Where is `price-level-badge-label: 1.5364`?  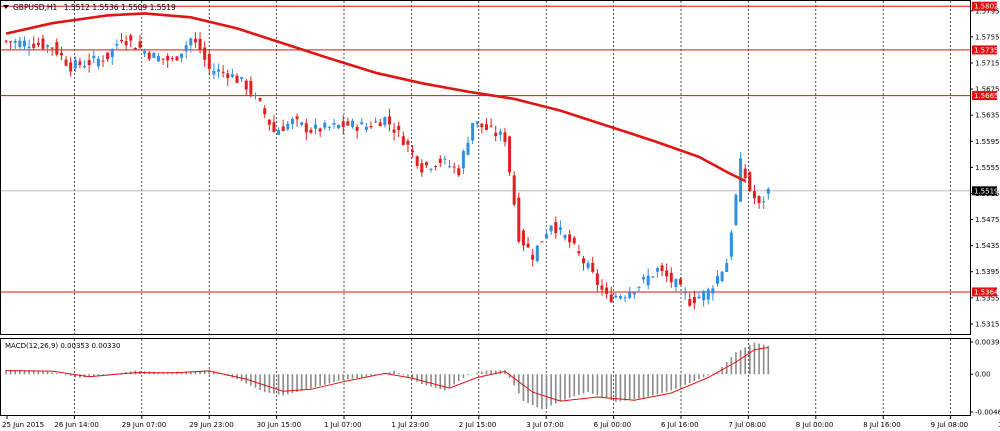
price-level-badge-label: 1.5364 is located at coordinates (986, 292).